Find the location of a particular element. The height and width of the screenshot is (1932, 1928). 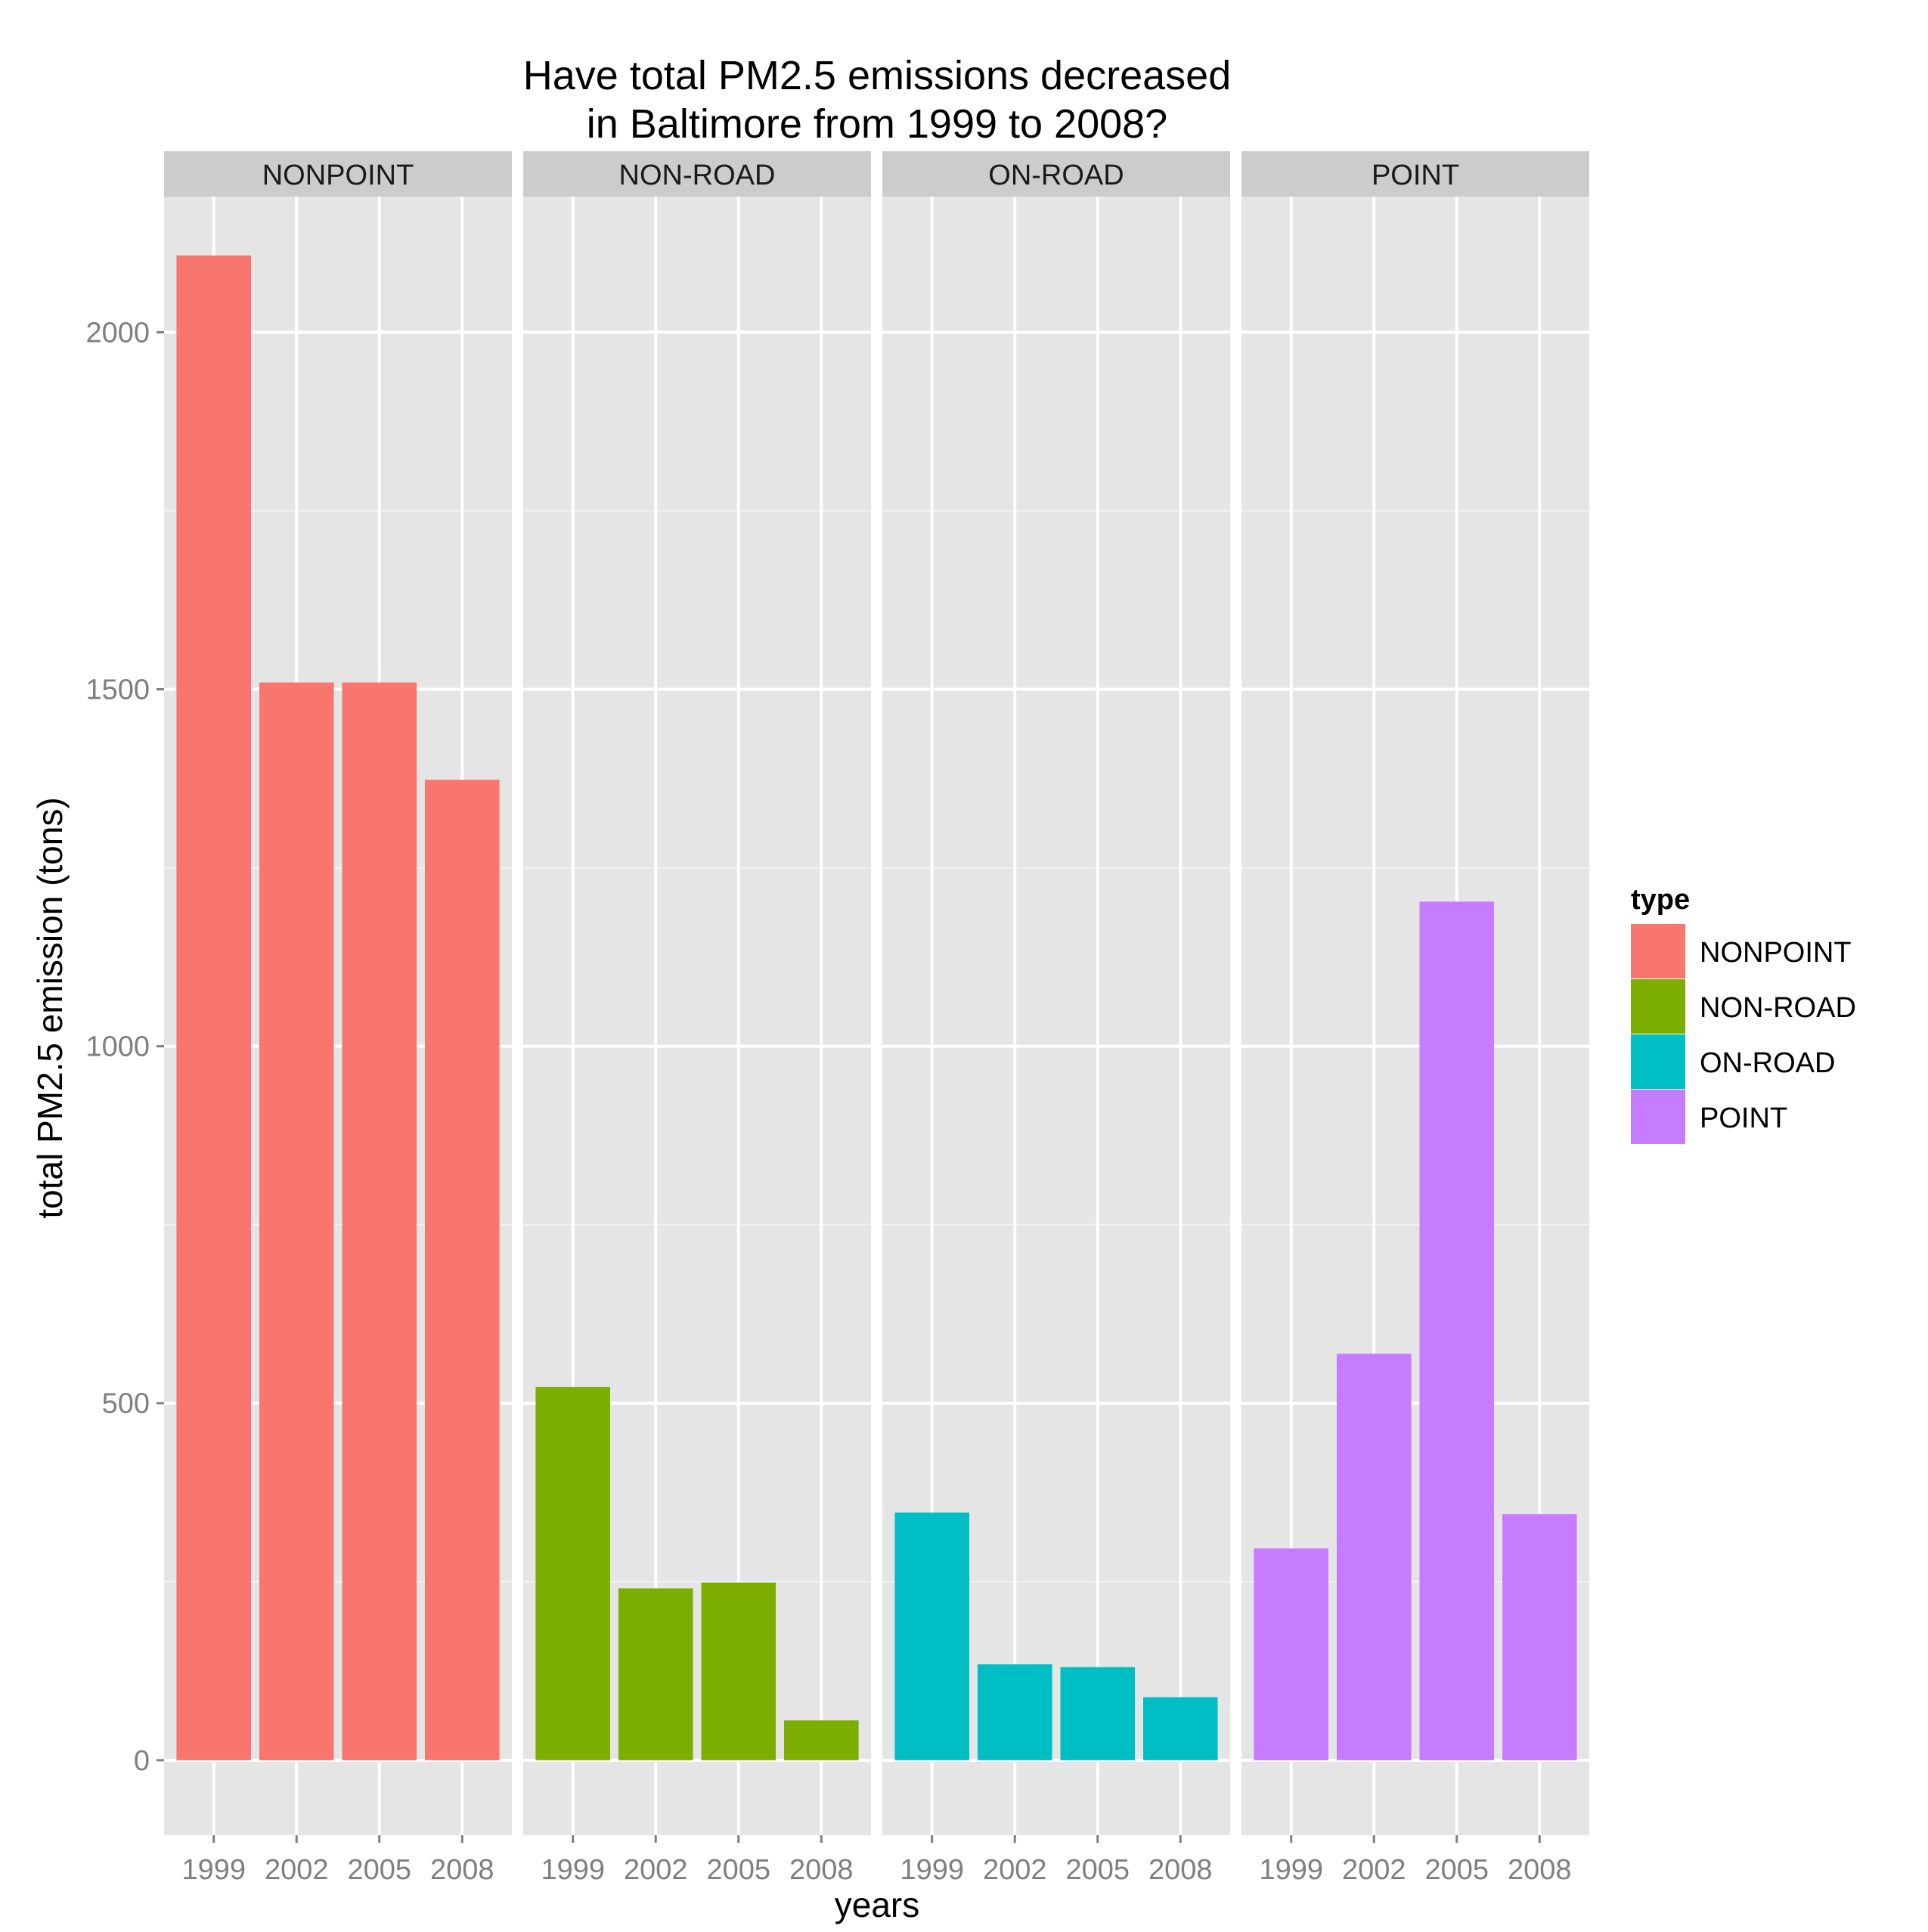

bar-point-2002 is located at coordinates (1374, 1557).